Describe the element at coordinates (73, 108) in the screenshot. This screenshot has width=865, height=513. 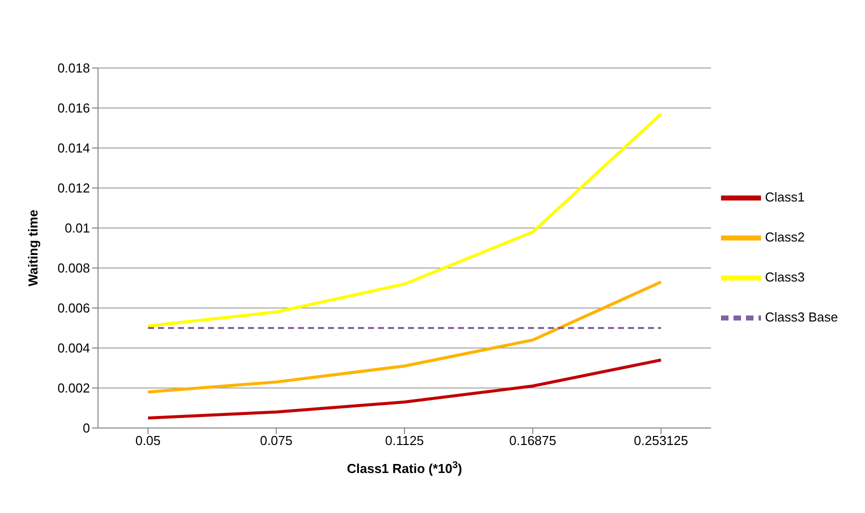
I see `y-tick-label: 0.016` at that location.